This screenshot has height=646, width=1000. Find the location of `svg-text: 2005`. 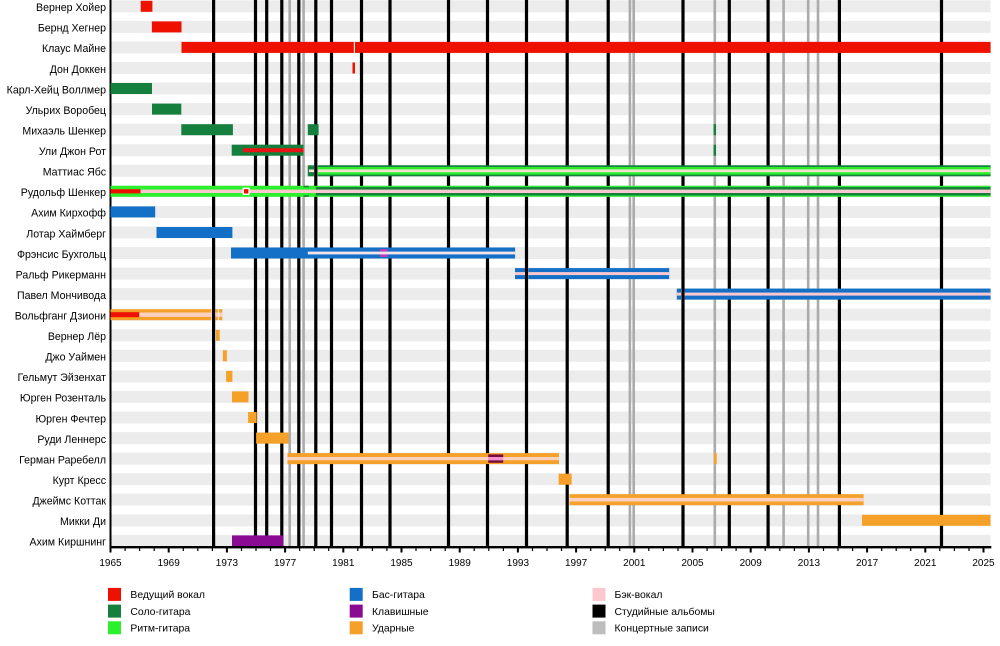

svg-text: 2005 is located at coordinates (692, 563).